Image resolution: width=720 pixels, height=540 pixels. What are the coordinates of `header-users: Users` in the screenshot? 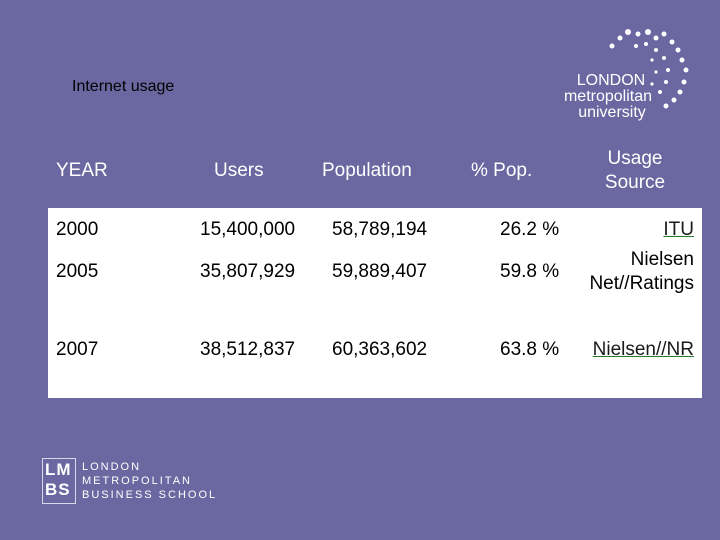 It's located at (239, 170).